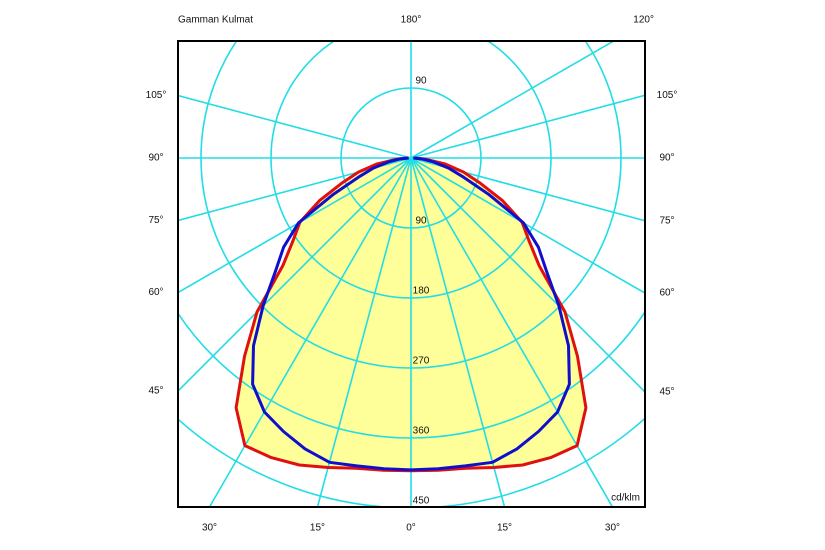  Describe the element at coordinates (421, 431) in the screenshot. I see `r-tick-label: 360` at that location.